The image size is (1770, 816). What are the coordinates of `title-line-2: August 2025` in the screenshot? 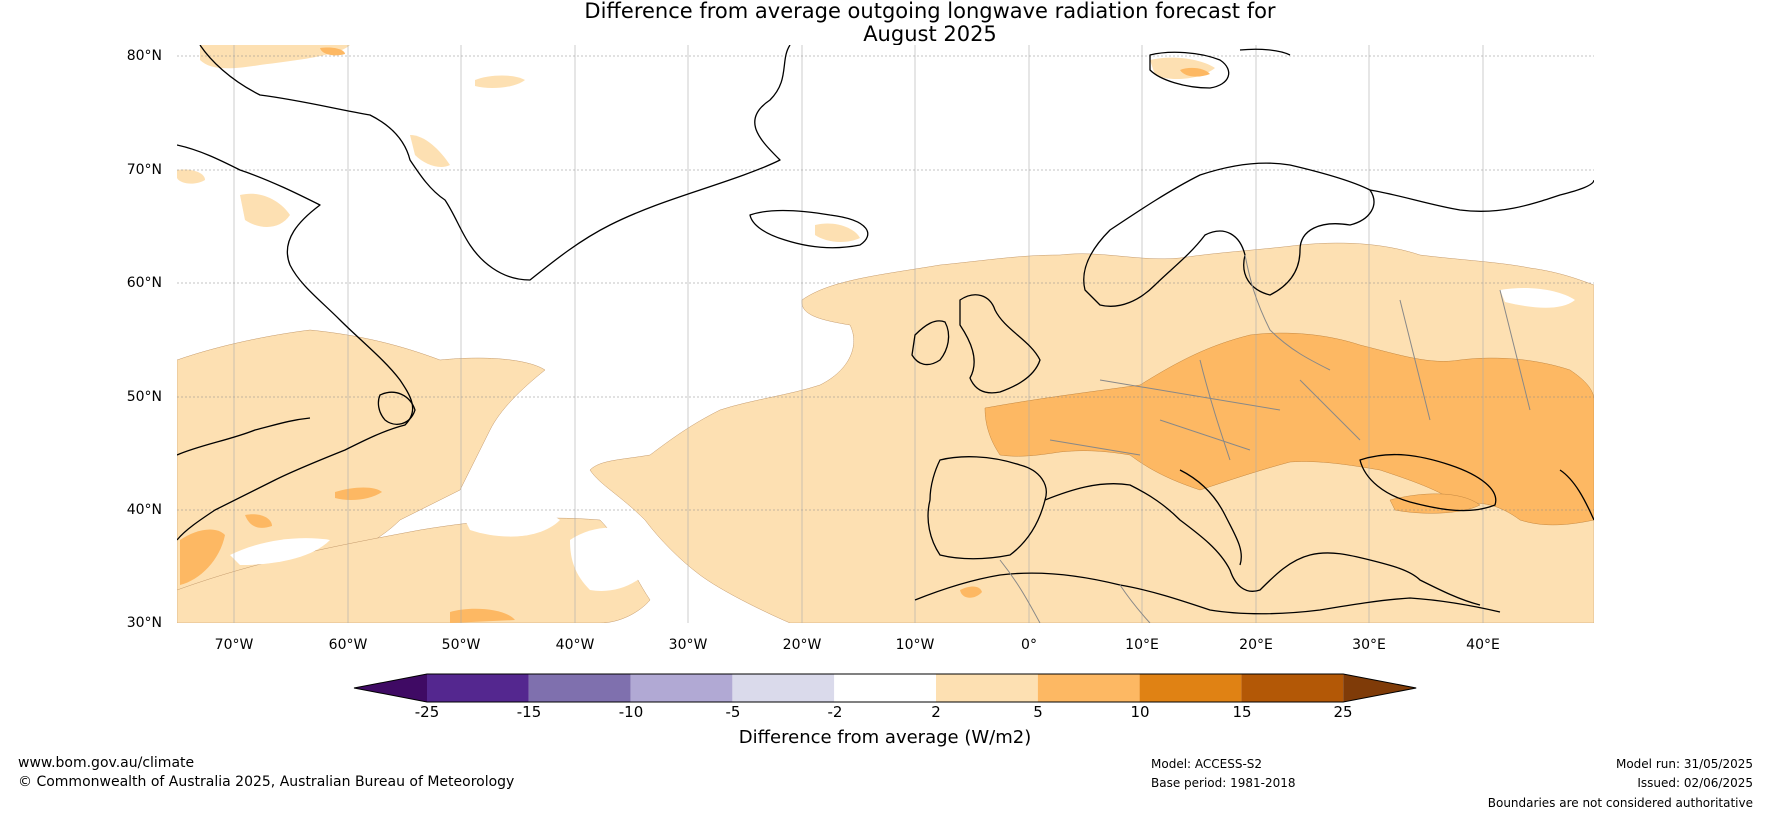 It's located at (930, 34).